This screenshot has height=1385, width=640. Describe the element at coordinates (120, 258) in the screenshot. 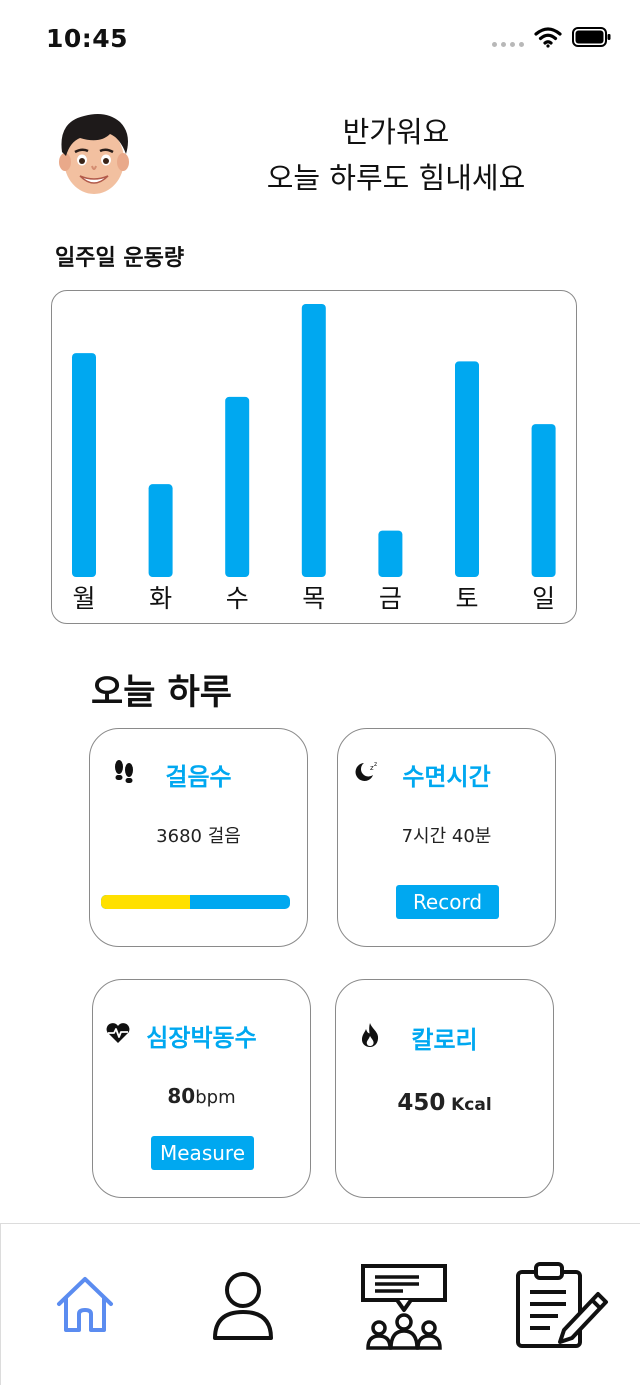

I see `weekly-activity-title: 일주일 운동량` at that location.